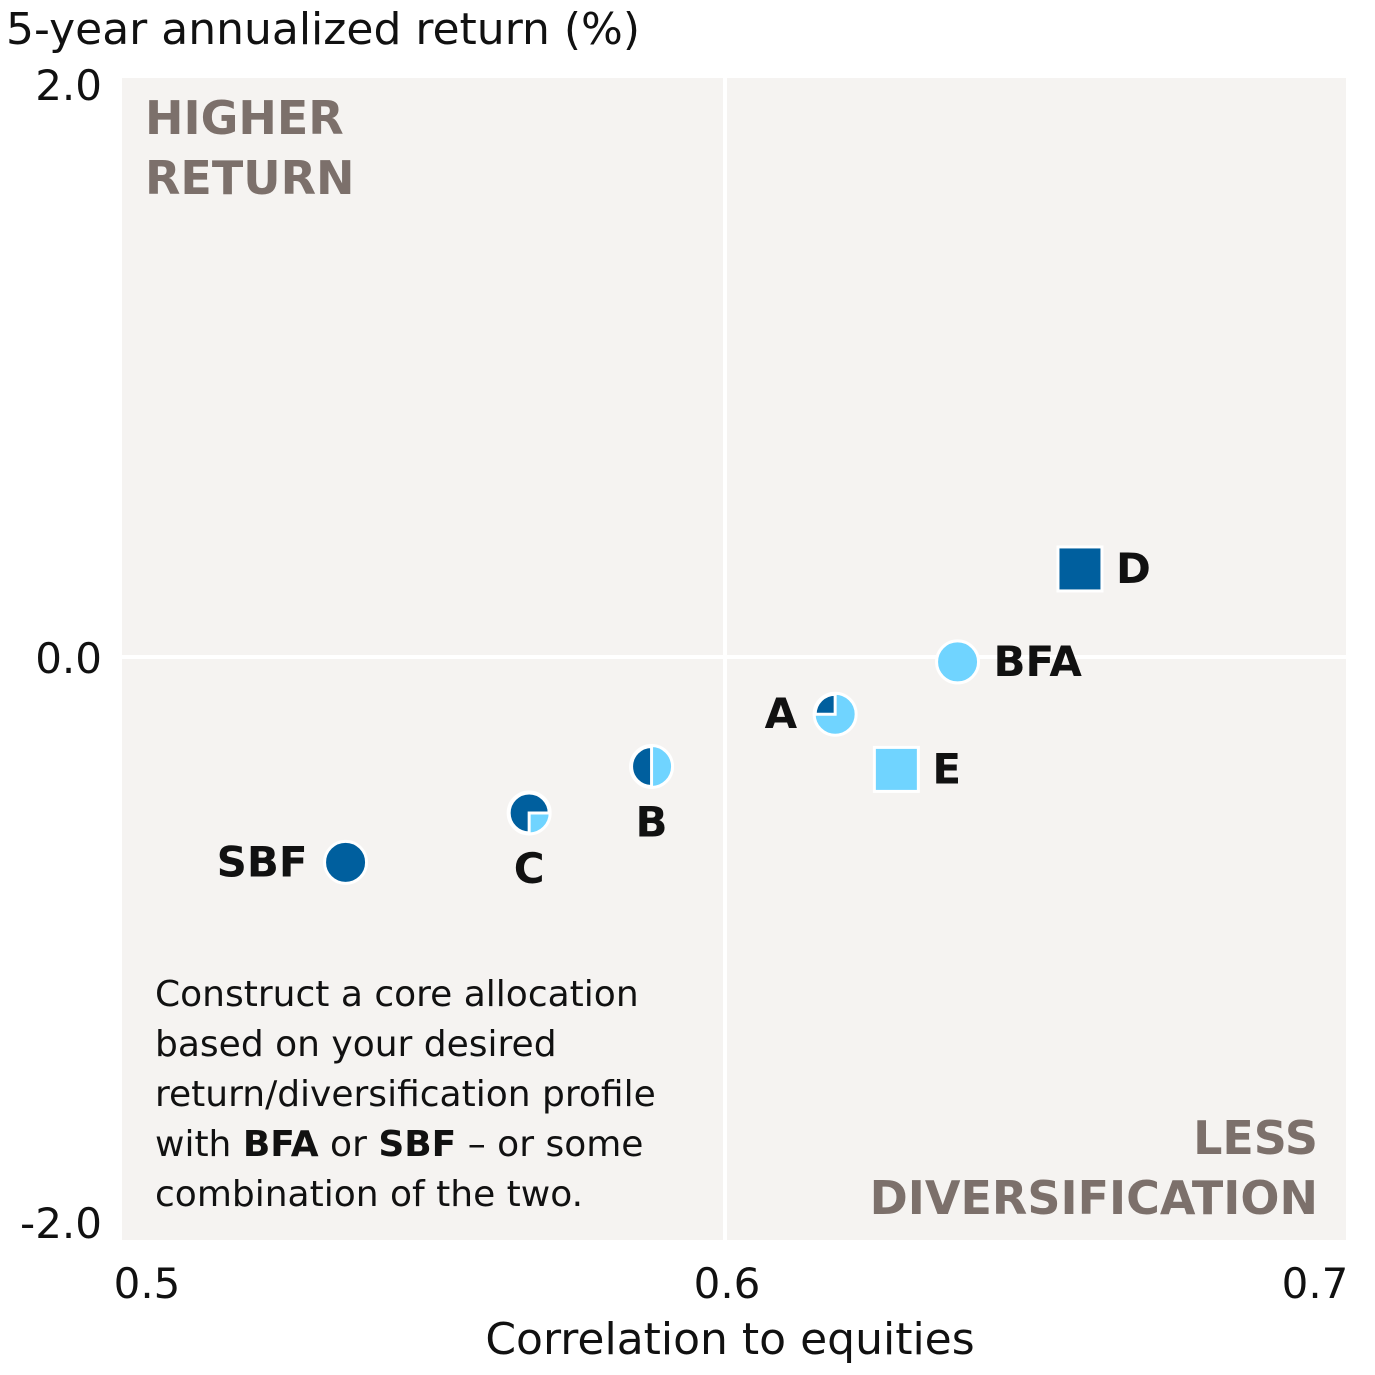 This screenshot has height=1375, width=1375. Describe the element at coordinates (811, 713) in the screenshot. I see `data-point-a: A` at that location.